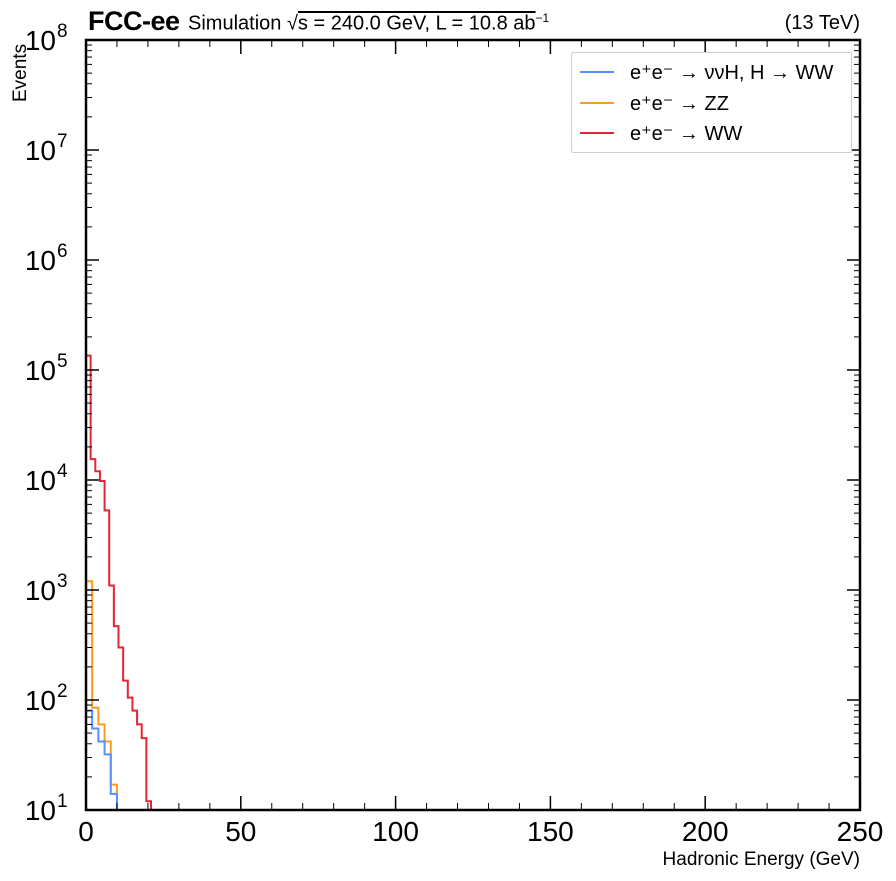 This screenshot has height=881, width=896. What do you see at coordinates (62, 31) in the screenshot?
I see `y-tick-exponent: 8` at bounding box center [62, 31].